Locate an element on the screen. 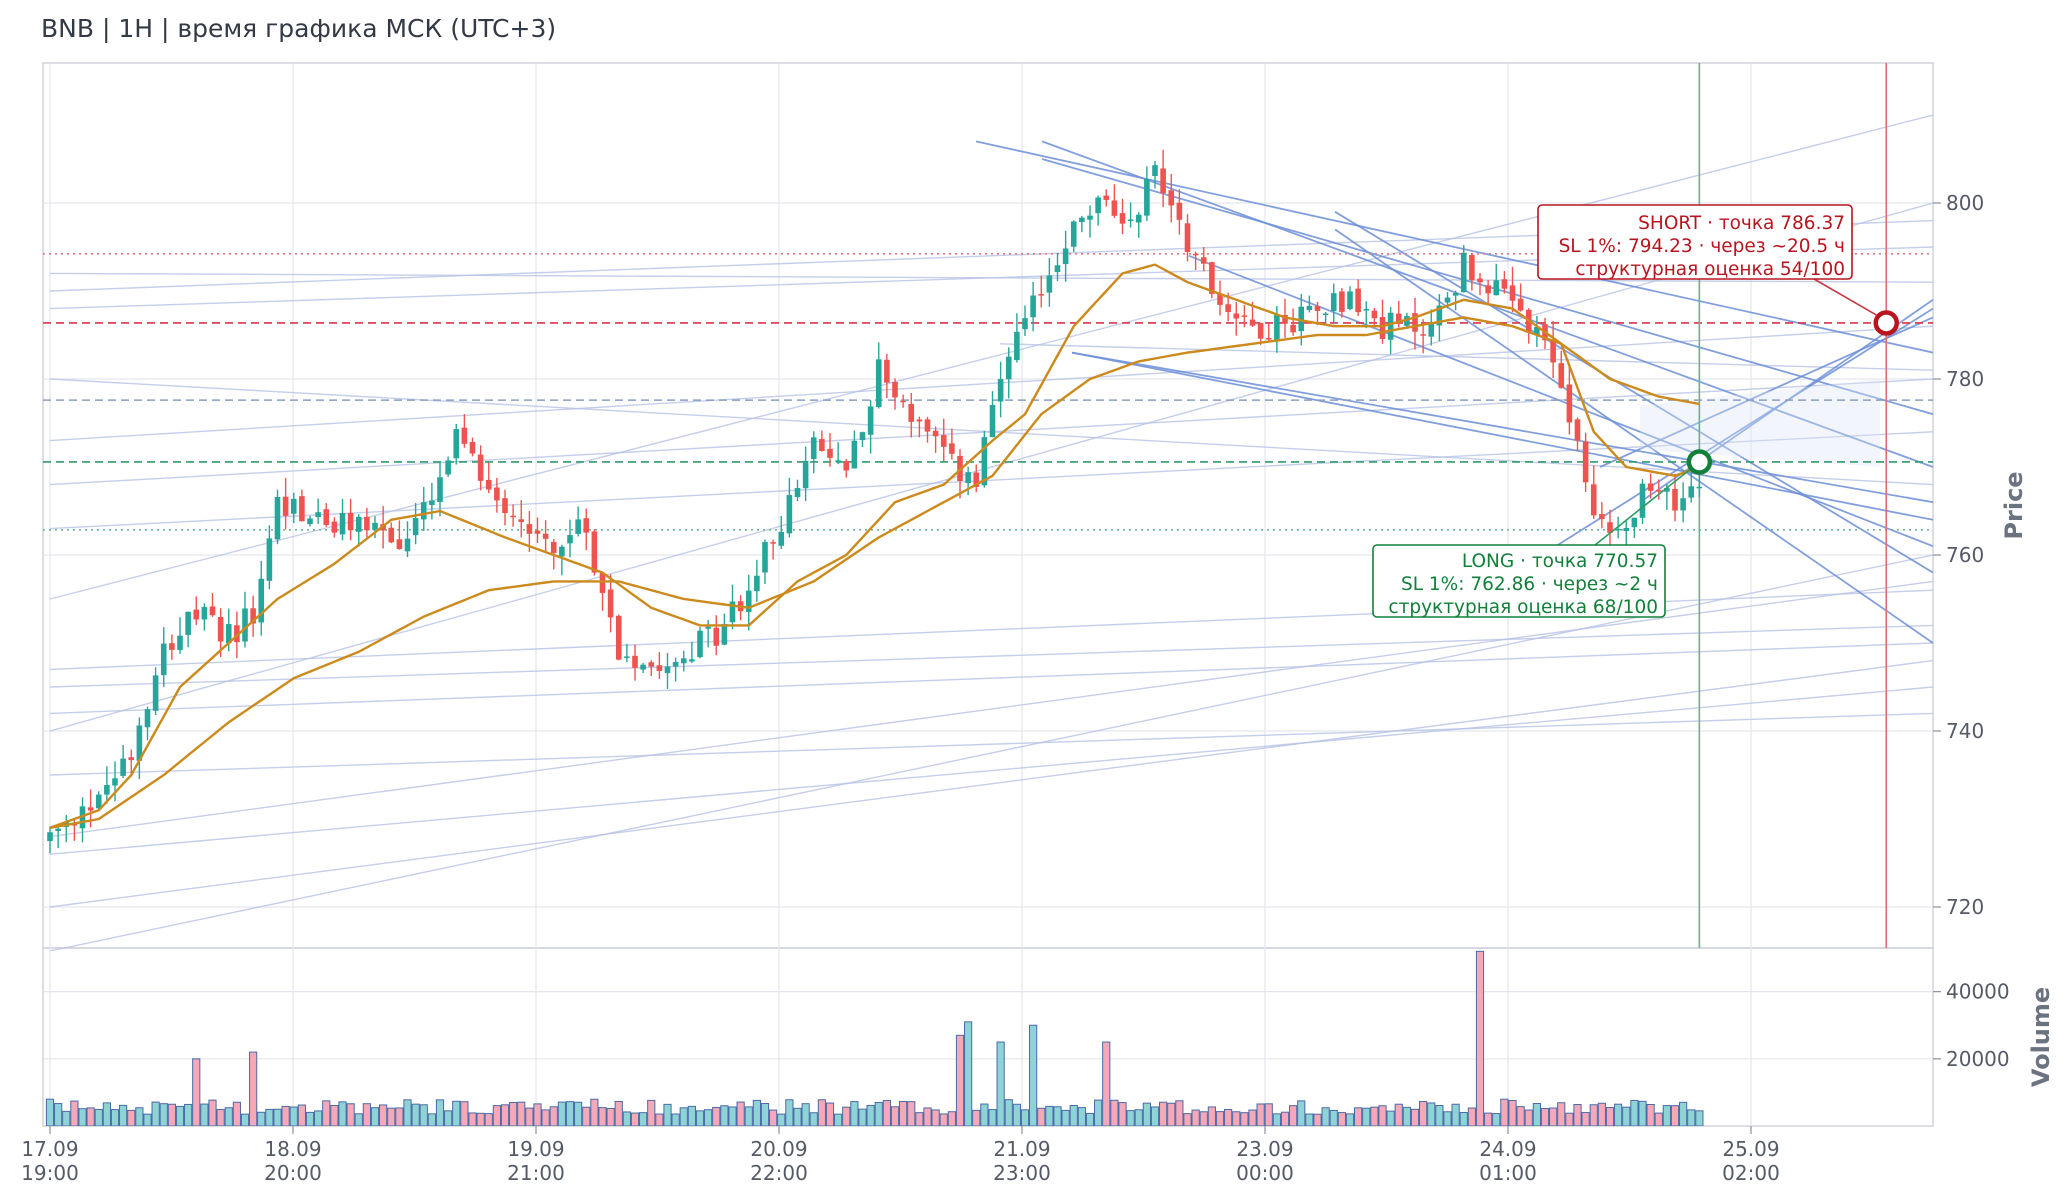 This screenshot has width=2066, height=1198. x-tick-date: 23.09 is located at coordinates (1264, 1149).